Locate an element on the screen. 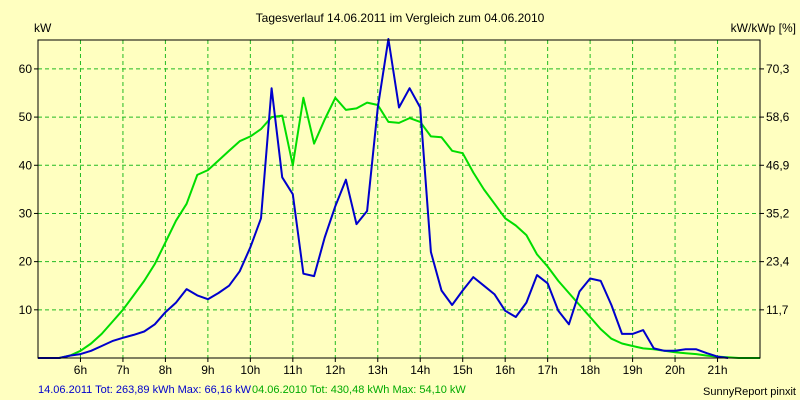  y-tick-label-left: 30 is located at coordinates (26, 213).